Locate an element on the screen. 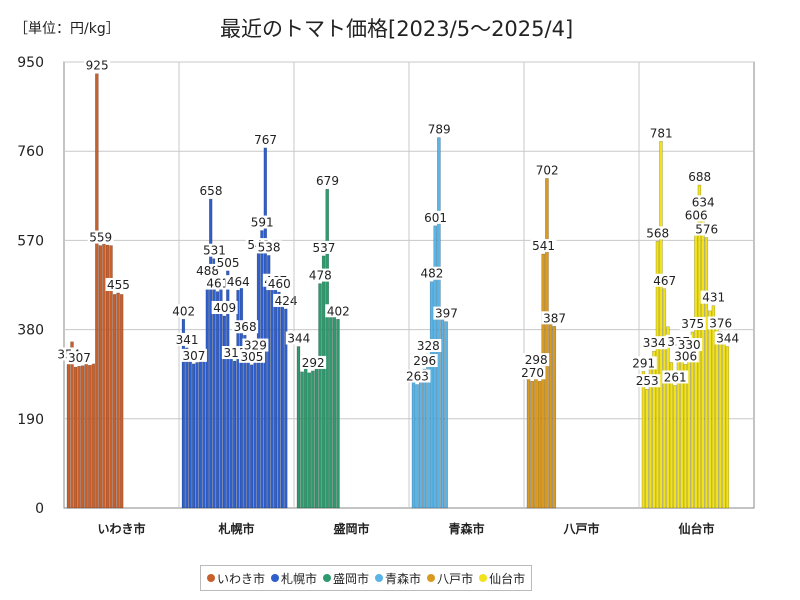 The width and height of the screenshot is (800, 600). data-label: 688 is located at coordinates (699, 177).